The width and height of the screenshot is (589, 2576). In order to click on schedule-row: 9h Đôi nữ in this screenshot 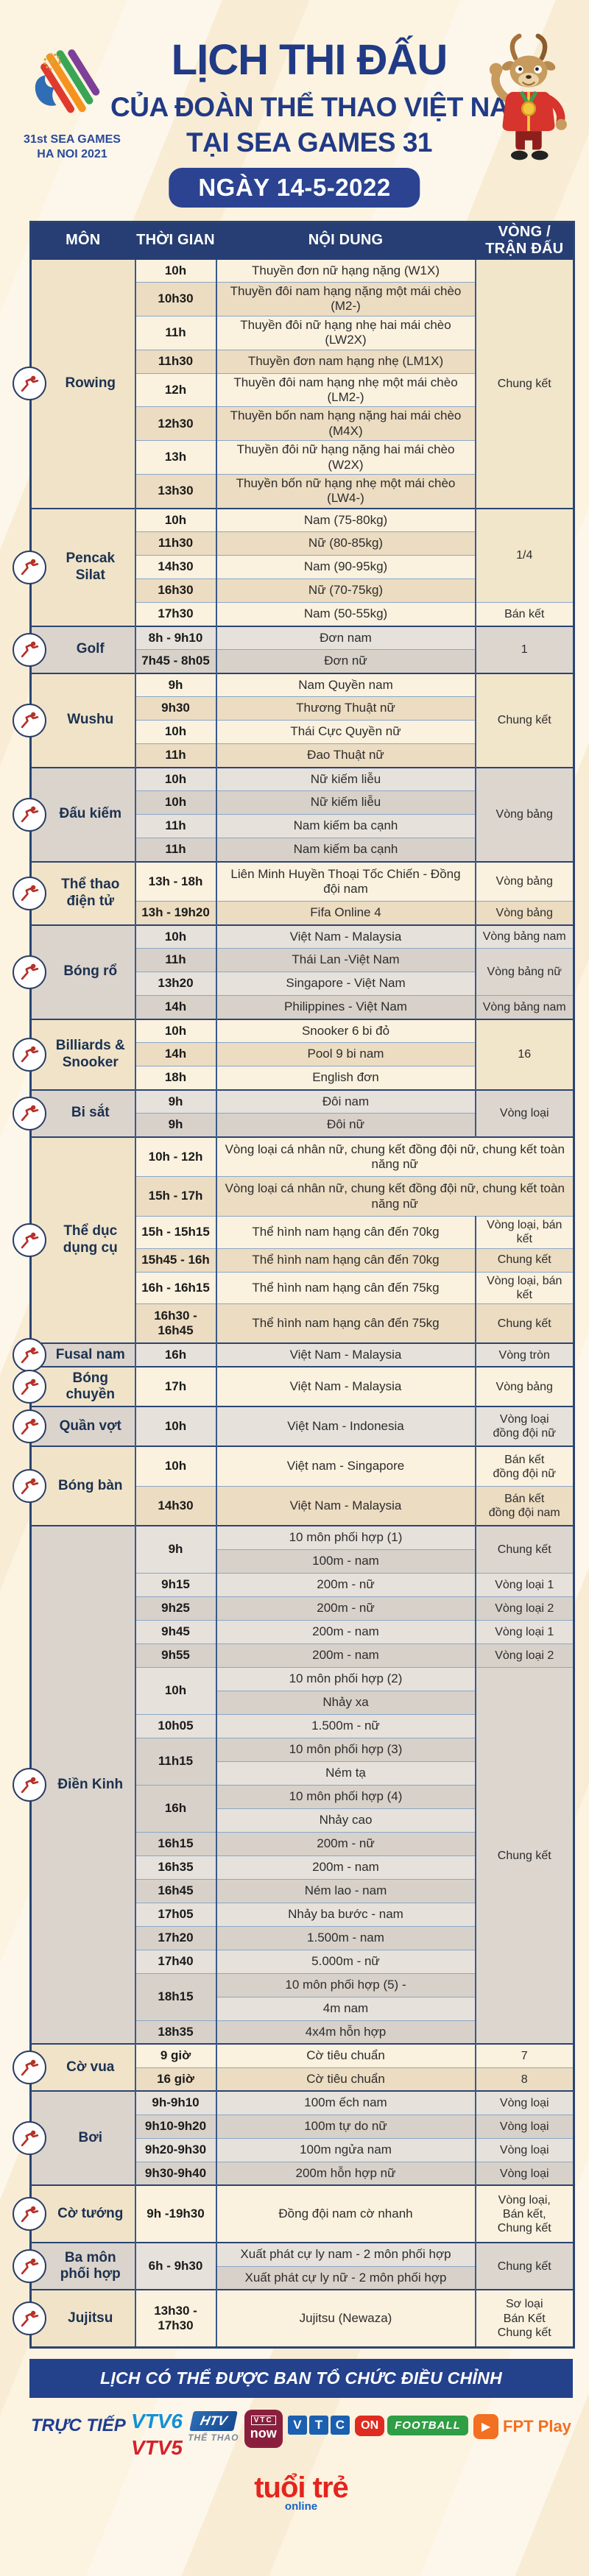, I will do `click(302, 1125)`.